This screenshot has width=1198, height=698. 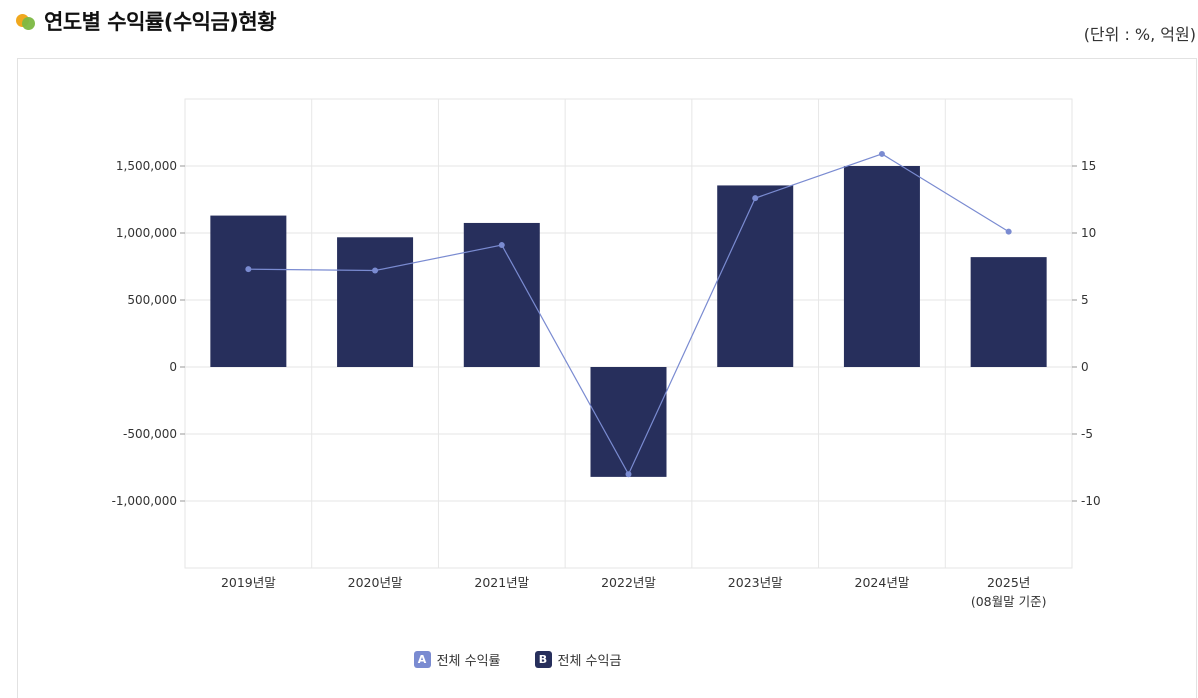 What do you see at coordinates (152, 300) in the screenshot?
I see `y-left-tick-label: 500,000` at bounding box center [152, 300].